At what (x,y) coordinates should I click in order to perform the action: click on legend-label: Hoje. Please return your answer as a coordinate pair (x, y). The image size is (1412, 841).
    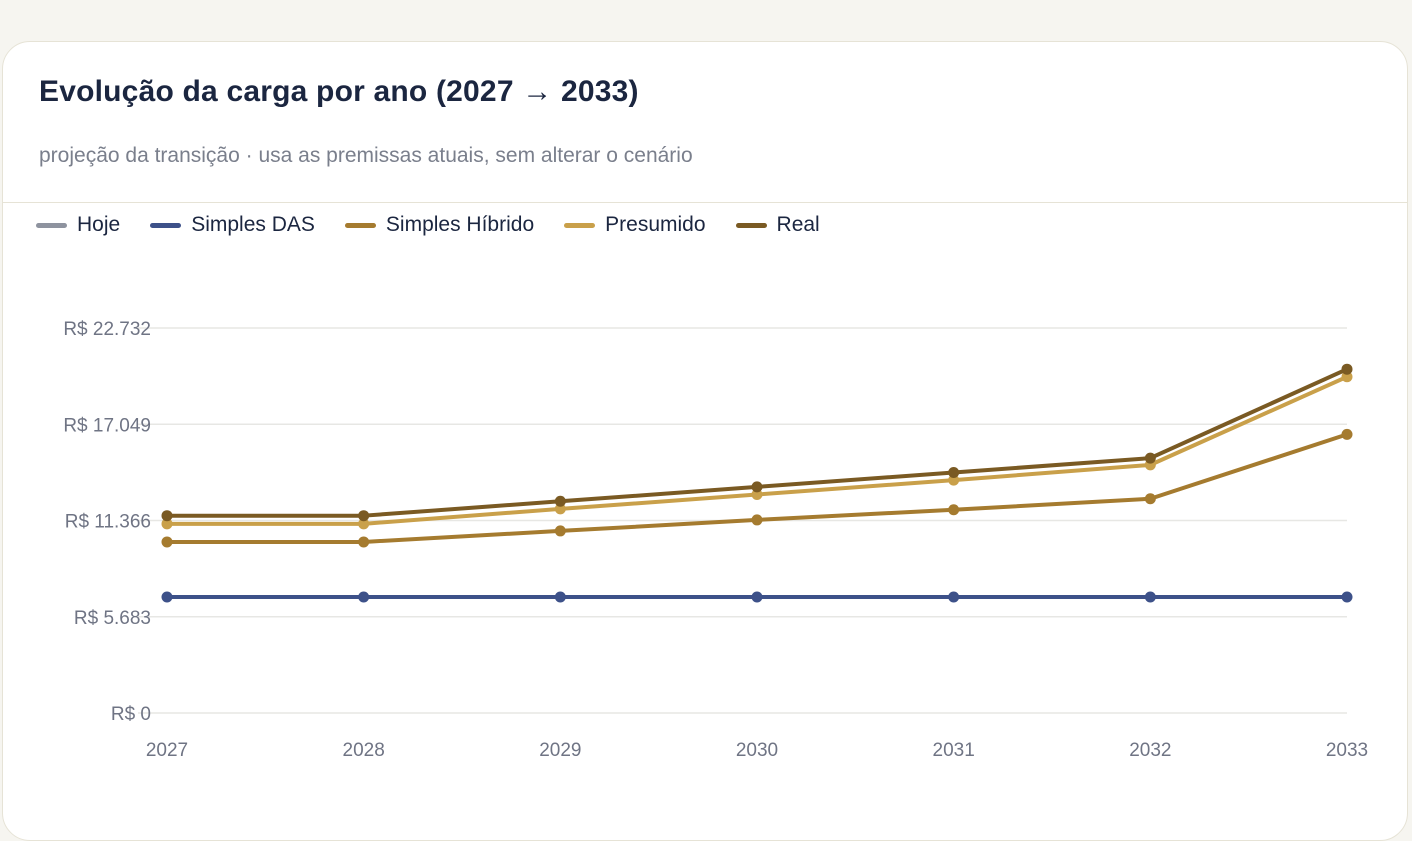
    Looking at the image, I should click on (99, 224).